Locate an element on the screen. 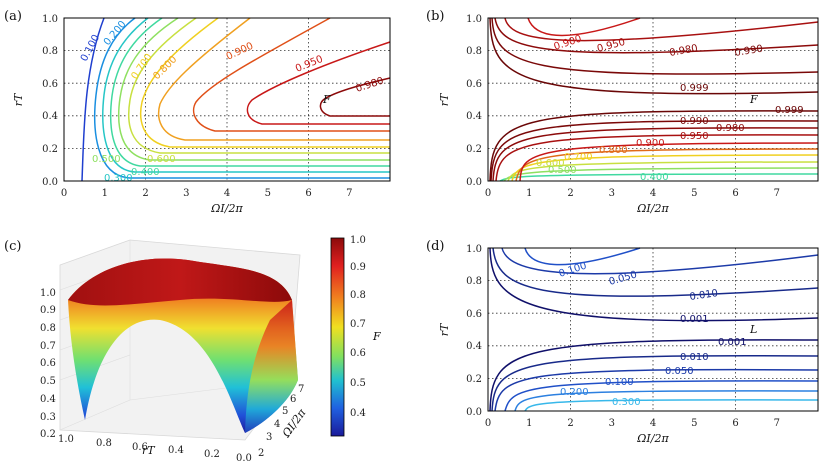 The height and width of the screenshot is (474, 830). xtick-d-4: 4 is located at coordinates (653, 423).